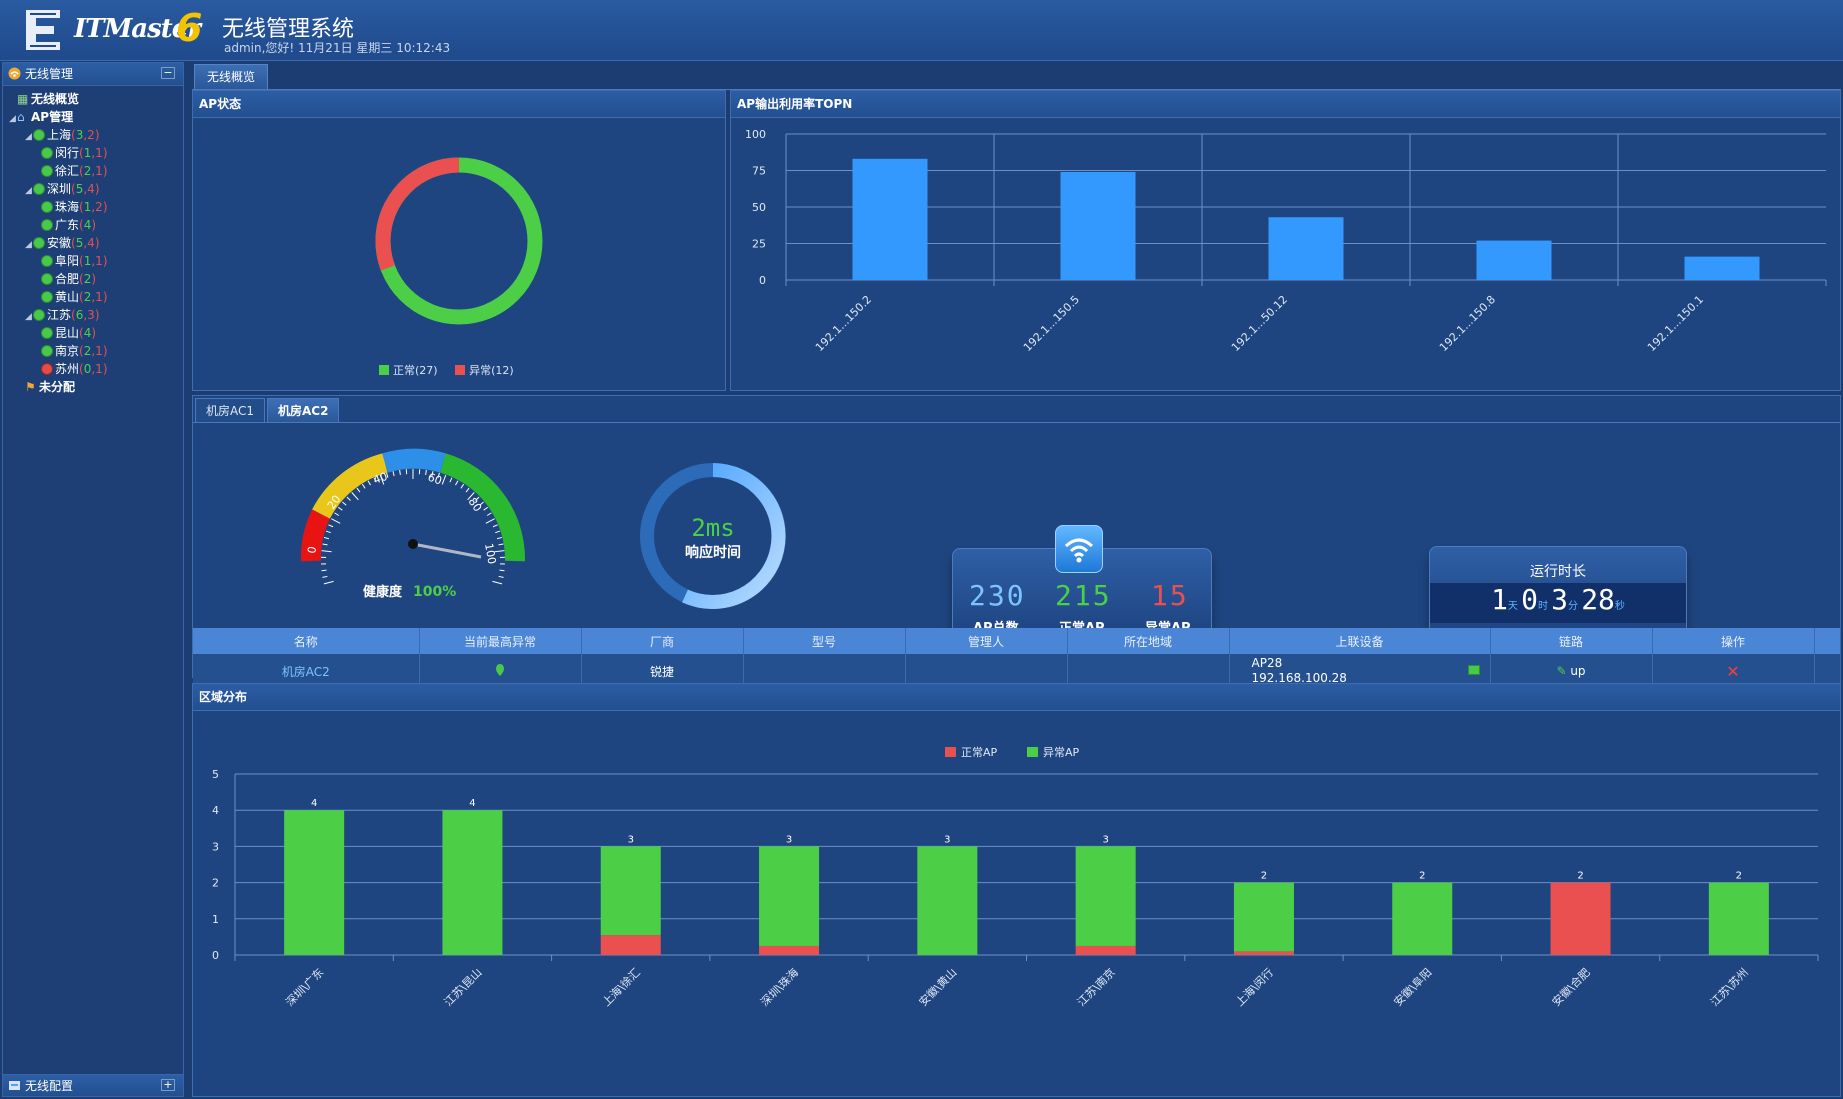 Image resolution: width=1843 pixels, height=1099 pixels. I want to click on tree-item: 珠海(1,2), so click(93, 207).